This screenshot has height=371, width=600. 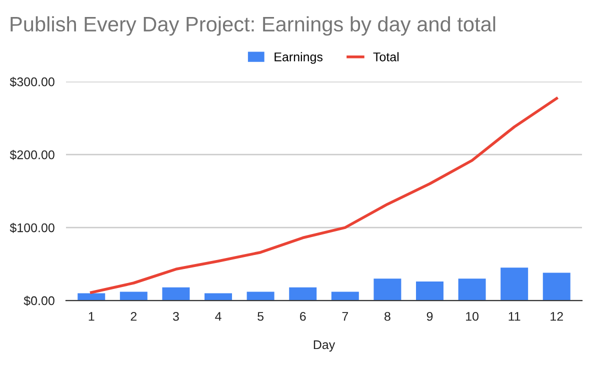 I want to click on legend-label: Earnings, so click(x=298, y=58).